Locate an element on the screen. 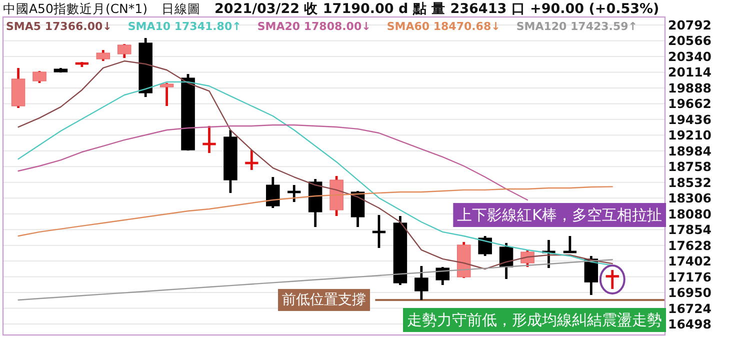 The width and height of the screenshot is (740, 341). y-tick-label: 17628 is located at coordinates (690, 245).